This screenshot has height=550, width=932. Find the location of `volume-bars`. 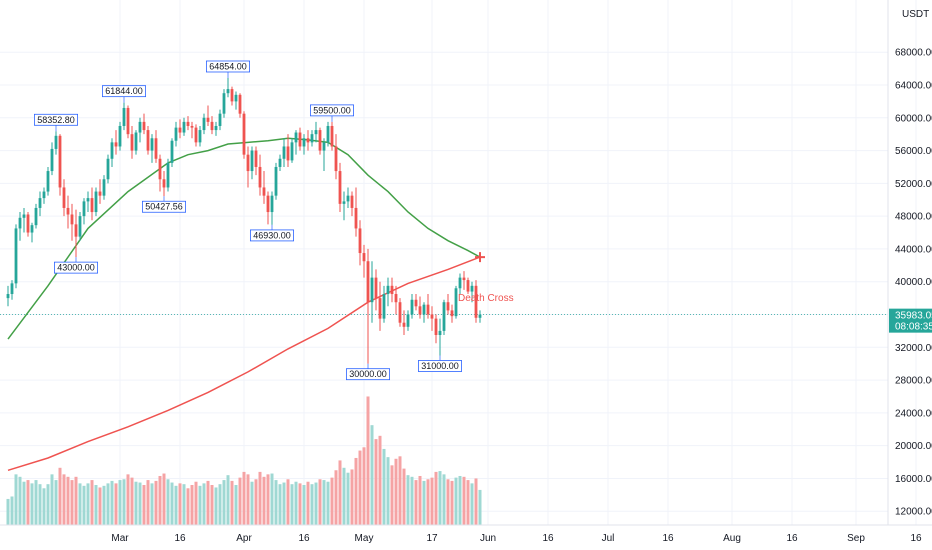

volume-bars is located at coordinates (244, 460).